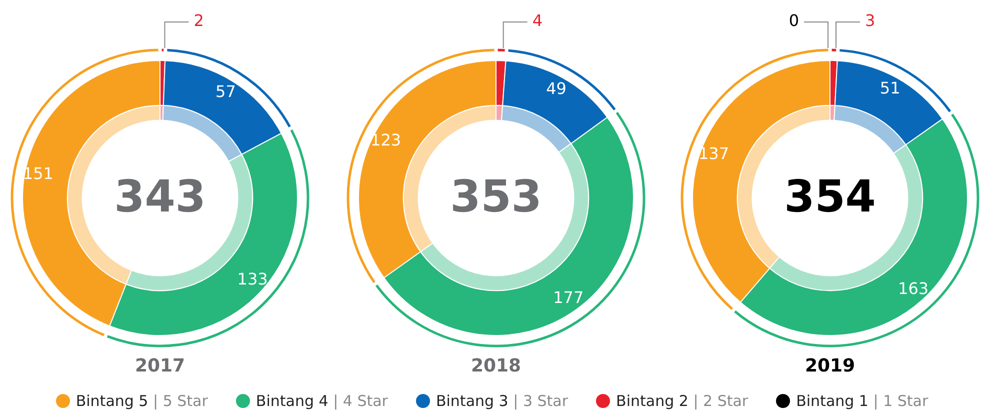 Image resolution: width=984 pixels, height=419 pixels. What do you see at coordinates (913, 288) in the screenshot?
I see `data-label: 163` at bounding box center [913, 288].